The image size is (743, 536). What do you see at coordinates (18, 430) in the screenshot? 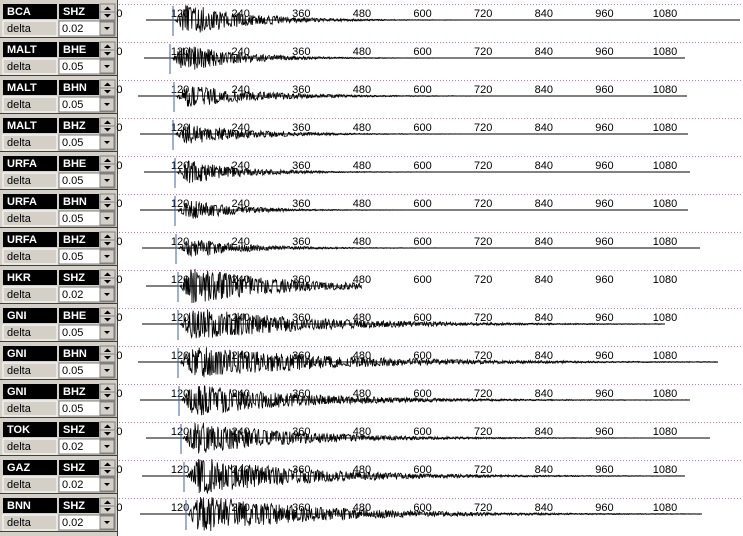
I see `station-name: TOK` at bounding box center [18, 430].